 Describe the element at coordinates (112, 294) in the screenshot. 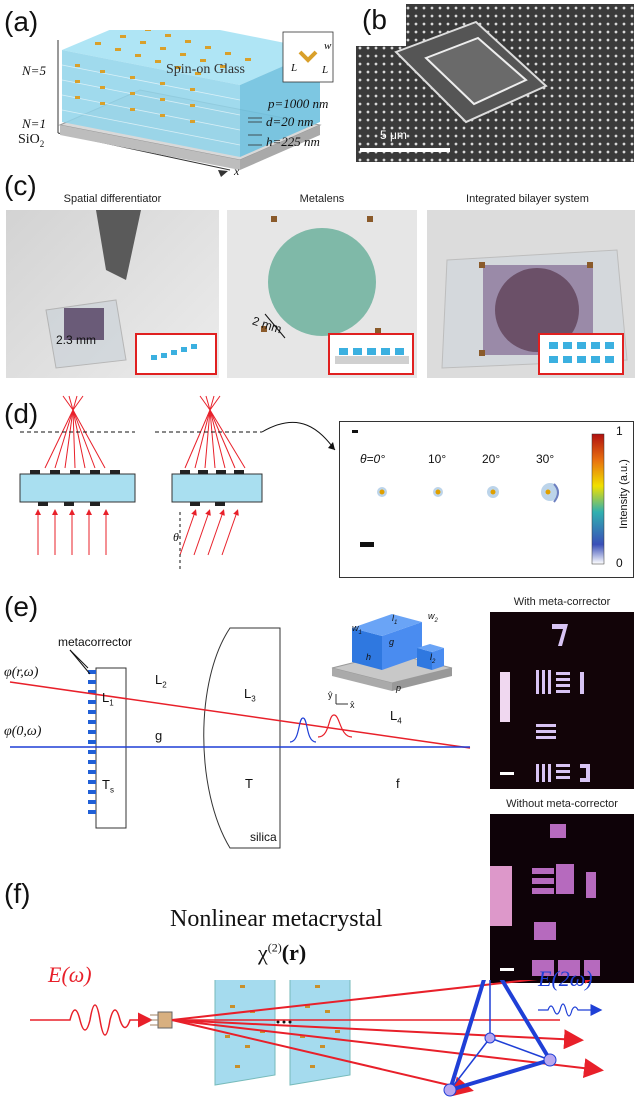

I see `c-photo-differentiator` at that location.